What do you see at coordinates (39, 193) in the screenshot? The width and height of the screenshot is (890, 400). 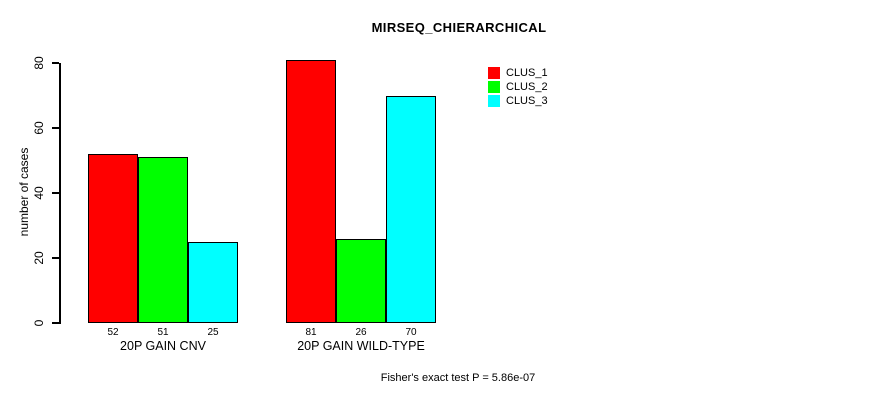 I see `y-tick-label: 40` at bounding box center [39, 193].